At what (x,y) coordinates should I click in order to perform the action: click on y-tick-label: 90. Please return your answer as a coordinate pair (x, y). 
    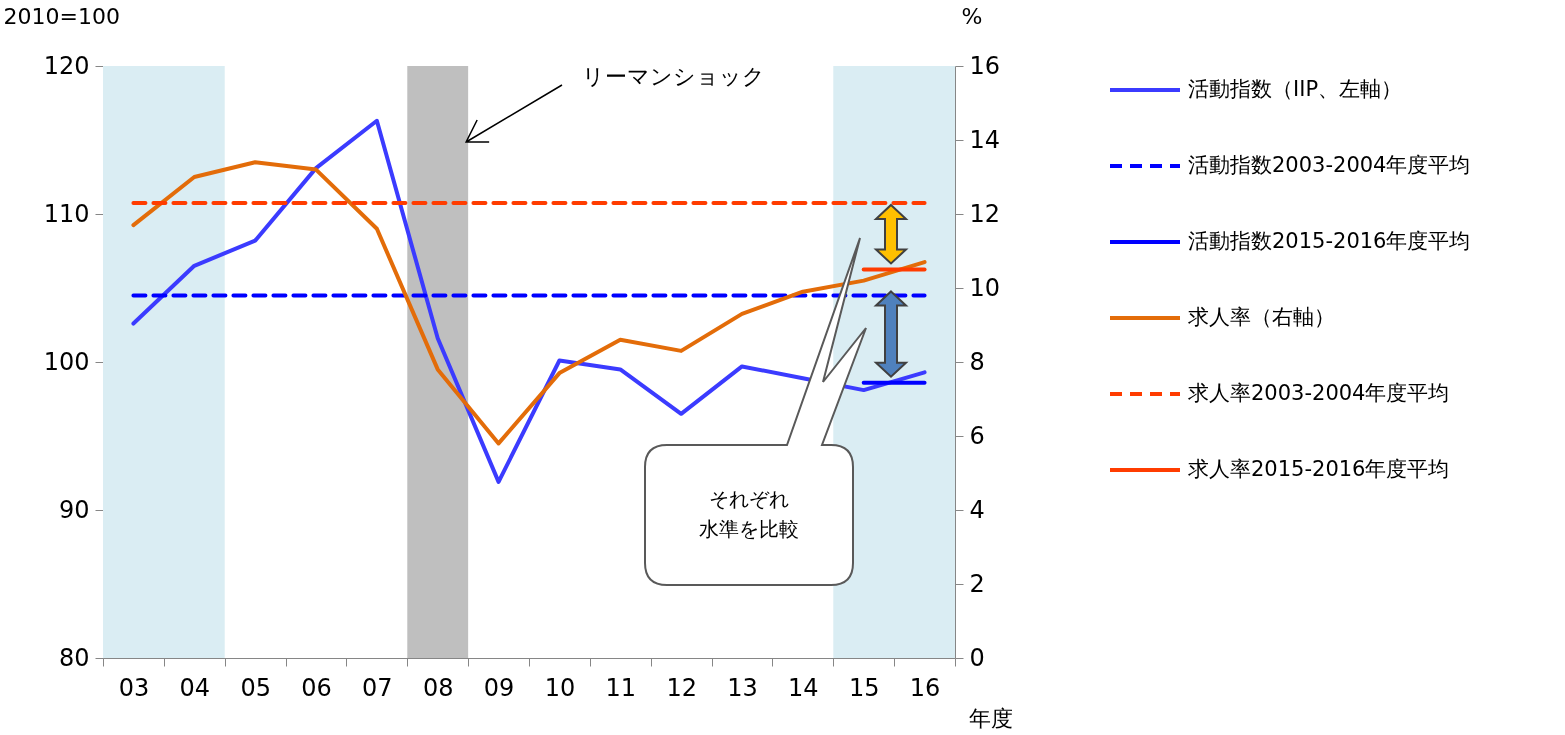
    Looking at the image, I should click on (74, 509).